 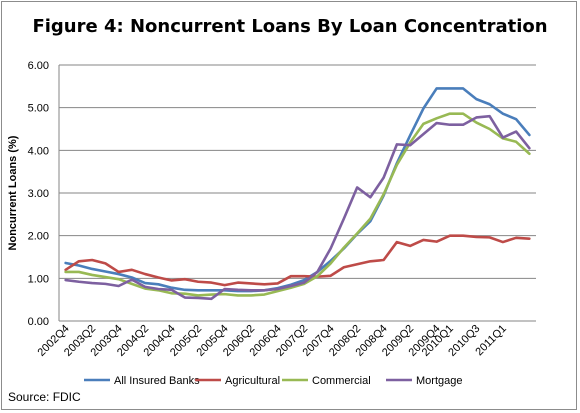 I want to click on y-axis-label: Noncurrent Loans (%), so click(x=13, y=192).